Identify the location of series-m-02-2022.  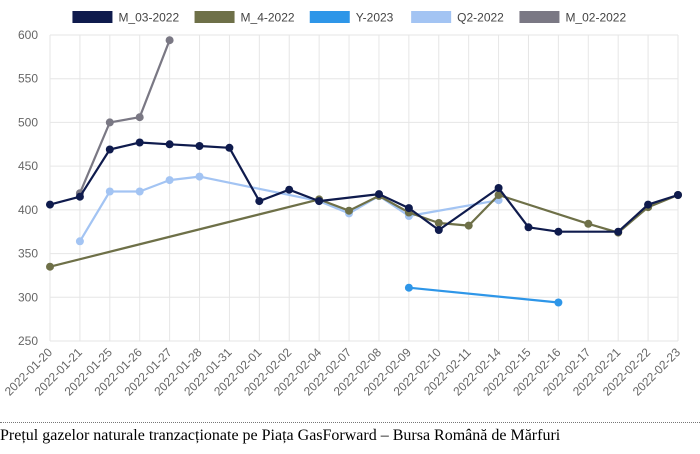
(124, 117).